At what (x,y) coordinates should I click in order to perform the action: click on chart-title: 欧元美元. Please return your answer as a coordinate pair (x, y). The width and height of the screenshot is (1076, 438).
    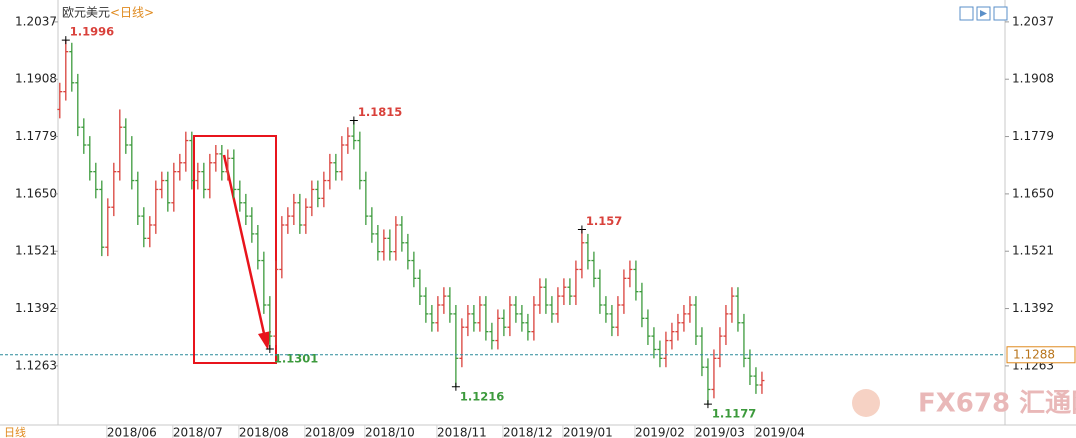
    Looking at the image, I should click on (86, 13).